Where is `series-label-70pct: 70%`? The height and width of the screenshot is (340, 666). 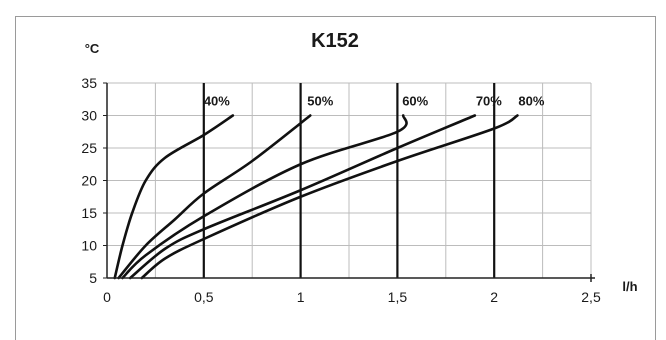 series-label-70pct: 70% is located at coordinates (489, 101).